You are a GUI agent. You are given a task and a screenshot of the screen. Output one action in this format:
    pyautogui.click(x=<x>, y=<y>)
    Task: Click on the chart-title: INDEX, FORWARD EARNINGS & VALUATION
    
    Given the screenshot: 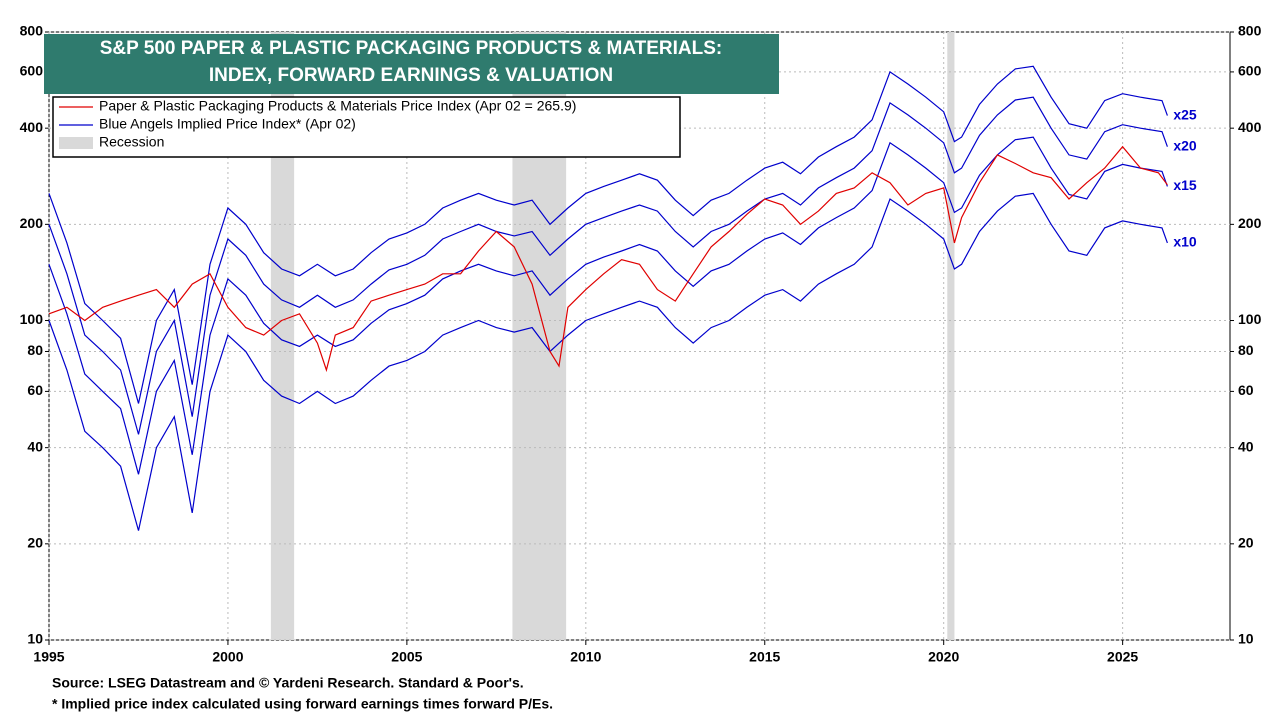 What is the action you would take?
    pyautogui.click(x=411, y=75)
    